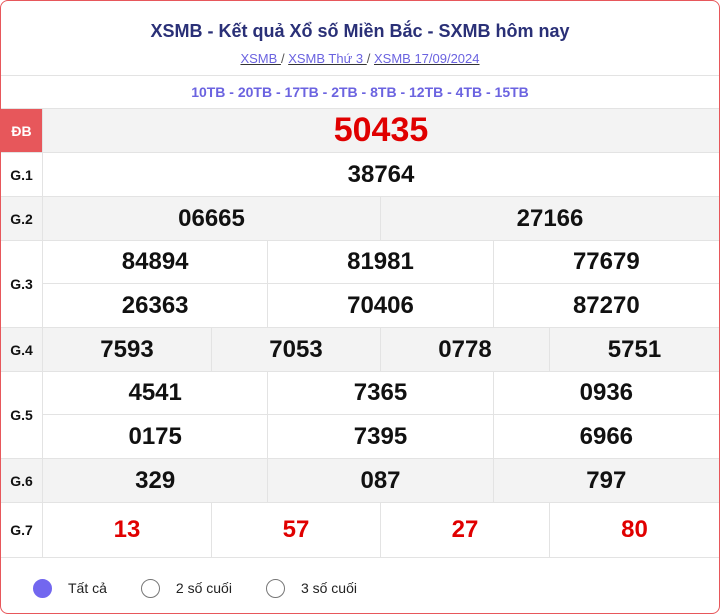 This screenshot has height=614, width=720. What do you see at coordinates (381, 393) in the screenshot?
I see `prize-number: 7365` at bounding box center [381, 393].